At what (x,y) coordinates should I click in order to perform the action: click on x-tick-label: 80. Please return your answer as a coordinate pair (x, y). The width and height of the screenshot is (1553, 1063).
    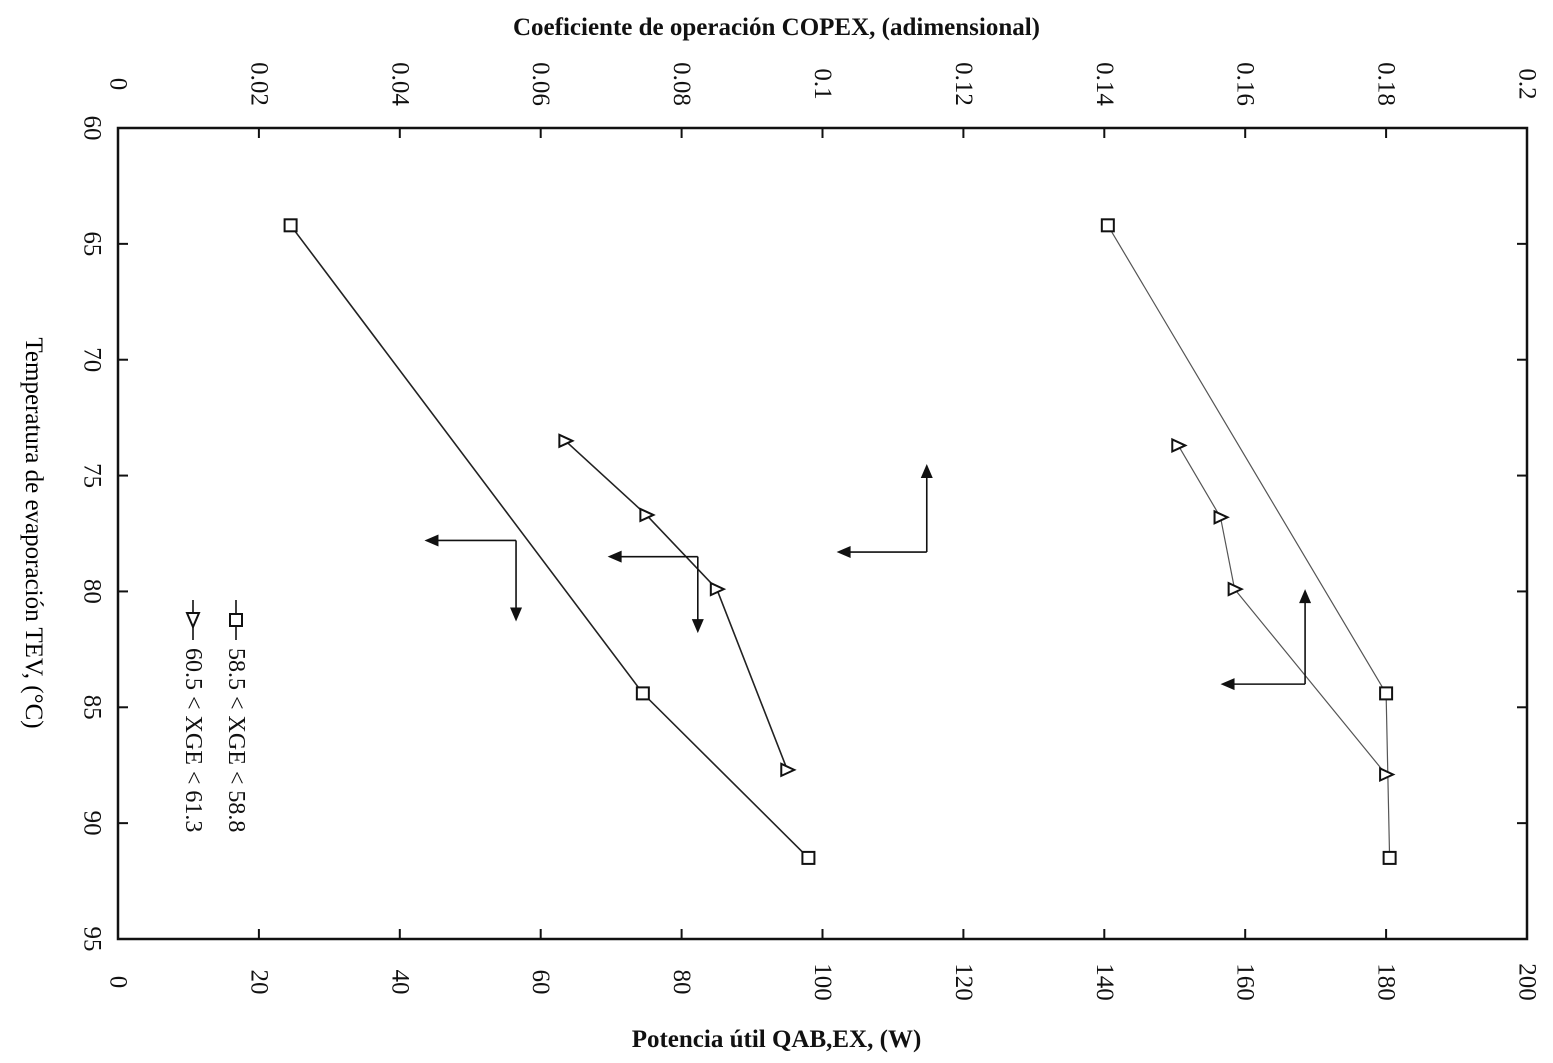
    Looking at the image, I should click on (92, 591).